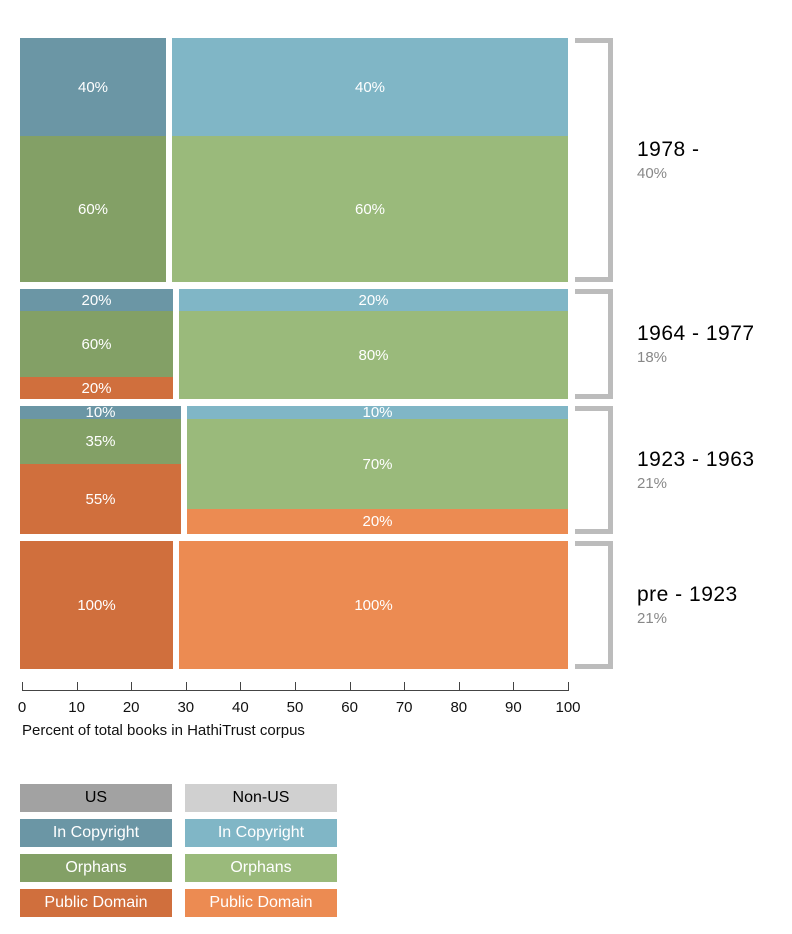 Image resolution: width=792 pixels, height=934 pixels. I want to click on segment-nonus-orphans: 70%, so click(377, 464).